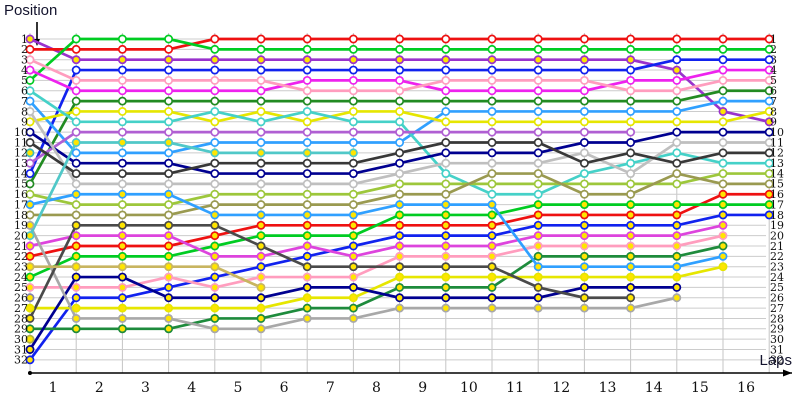 The width and height of the screenshot is (800, 400). What do you see at coordinates (777, 360) in the screenshot?
I see `y-tick-label-right: 32` at bounding box center [777, 360].